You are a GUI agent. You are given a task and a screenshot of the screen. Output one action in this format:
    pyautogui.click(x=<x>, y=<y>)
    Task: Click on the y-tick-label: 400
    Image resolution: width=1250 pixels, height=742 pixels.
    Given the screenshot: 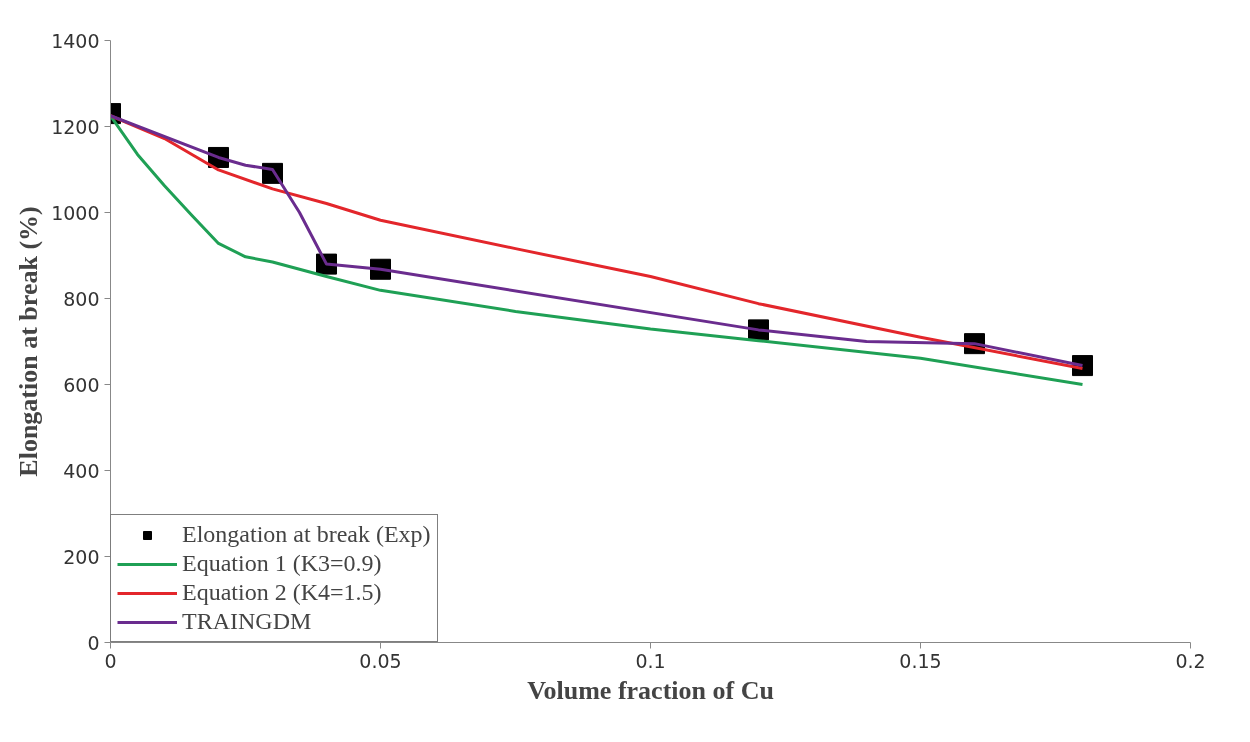 What is the action you would take?
    pyautogui.click(x=81, y=470)
    